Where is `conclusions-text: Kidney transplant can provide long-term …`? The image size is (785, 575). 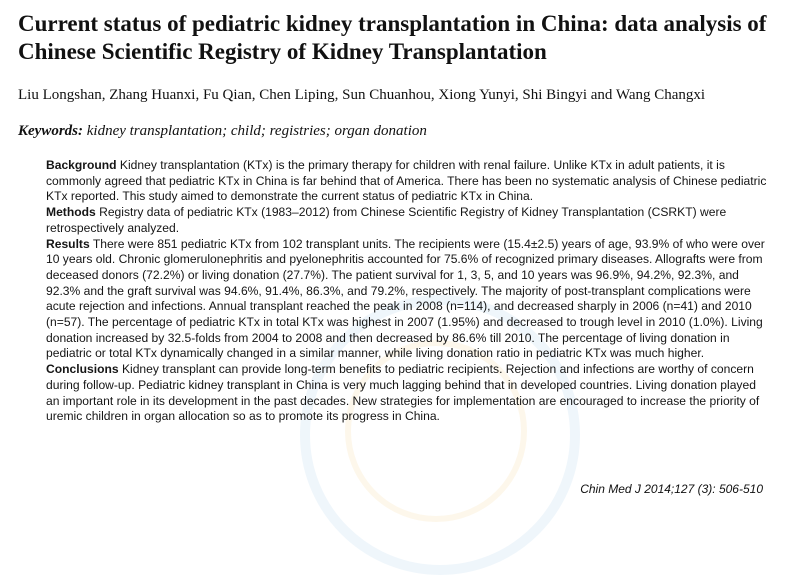
conclusions-text: Kidney transplant can provide long-term … is located at coordinates (403, 393).